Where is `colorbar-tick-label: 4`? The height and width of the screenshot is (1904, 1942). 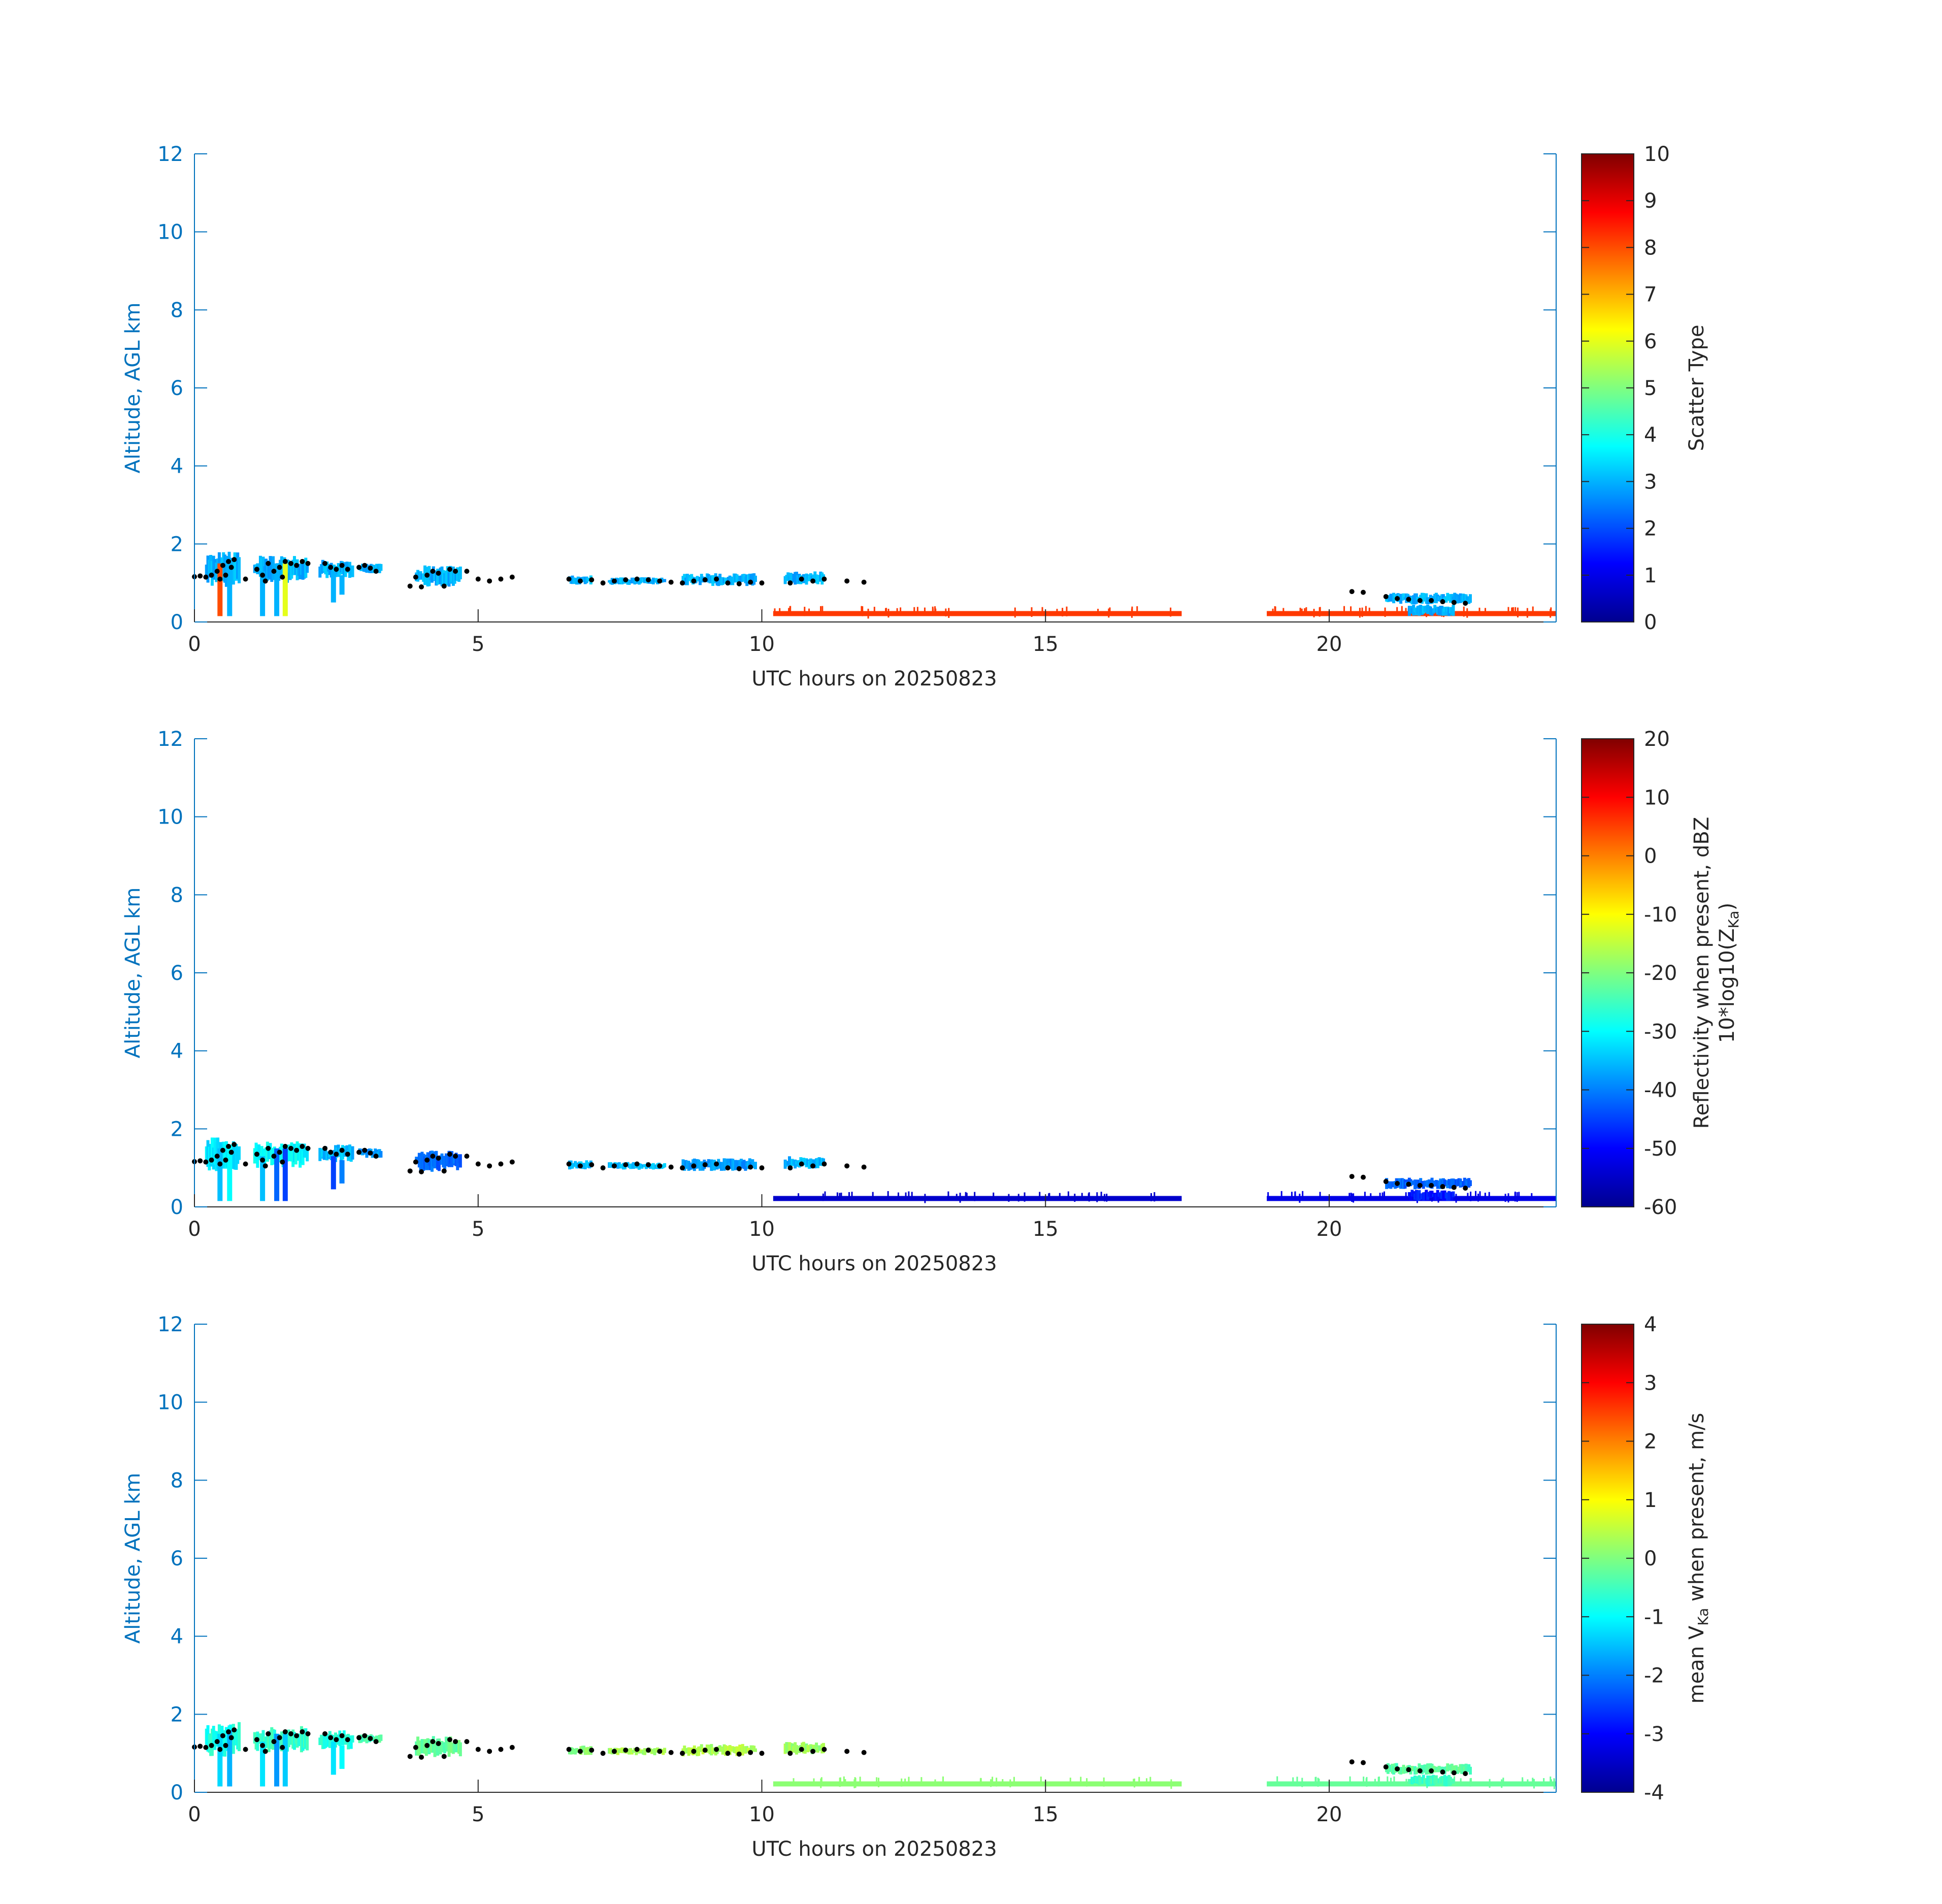 colorbar-tick-label: 4 is located at coordinates (1650, 435).